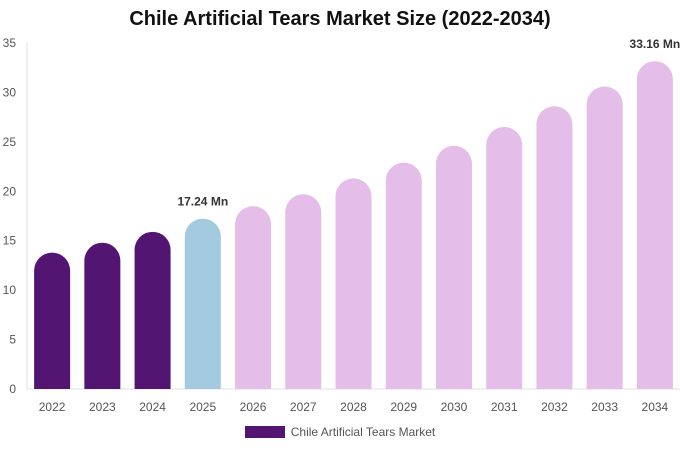 Image resolution: width=680 pixels, height=450 pixels. What do you see at coordinates (10, 290) in the screenshot?
I see `y-tick-label: 10` at bounding box center [10, 290].